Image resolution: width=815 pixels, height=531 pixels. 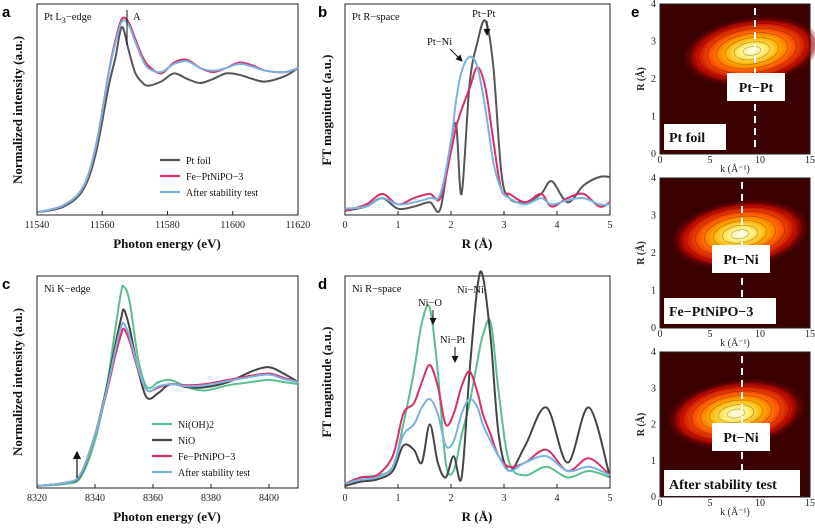 What do you see at coordinates (557, 225) in the screenshot?
I see `xtick-label-b-4: 4` at bounding box center [557, 225].